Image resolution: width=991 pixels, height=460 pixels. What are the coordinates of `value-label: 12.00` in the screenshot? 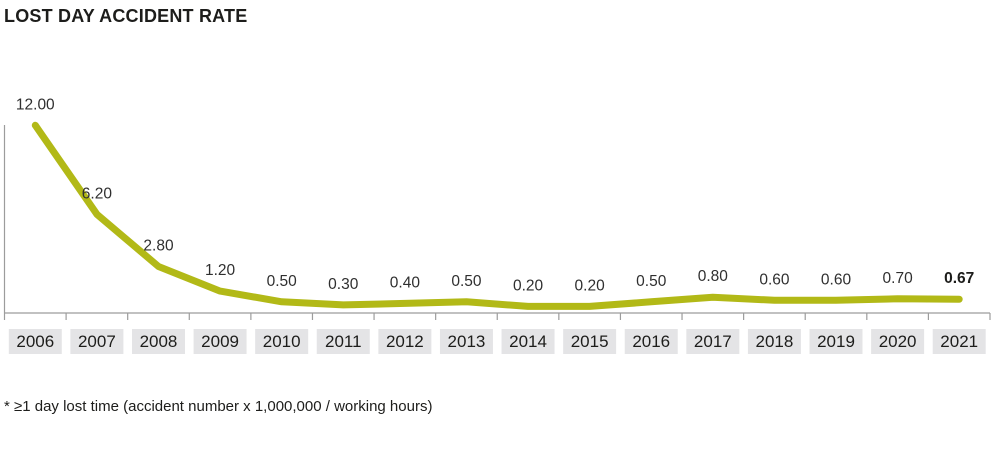 It's located at (35, 104).